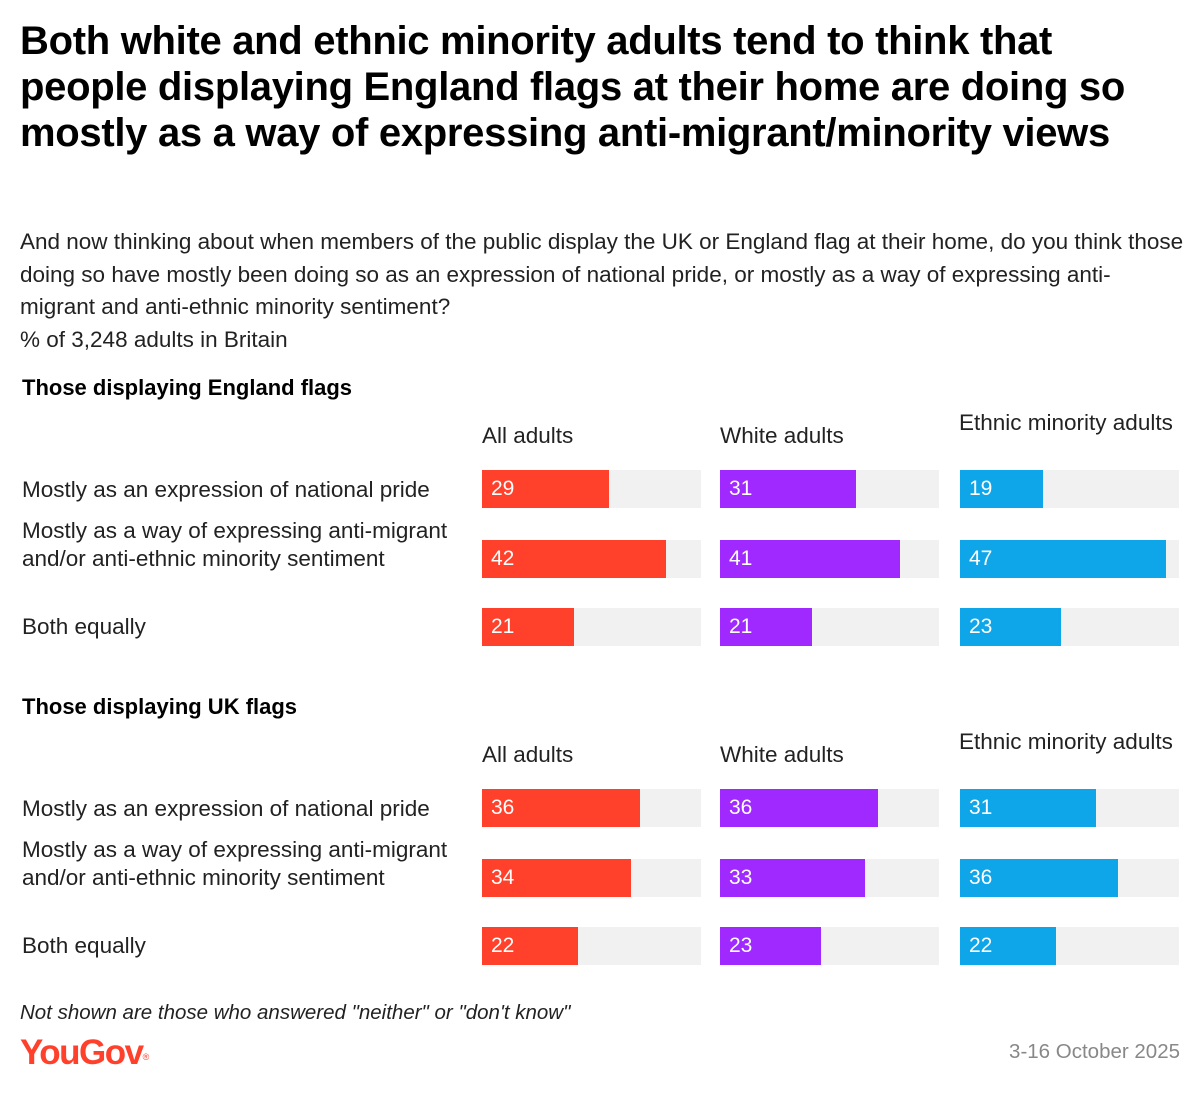 This screenshot has width=1200, height=1094. Describe the element at coordinates (1069, 946) in the screenshot. I see `bar-track-ethnic-minority-adults-both-equally: 22` at that location.